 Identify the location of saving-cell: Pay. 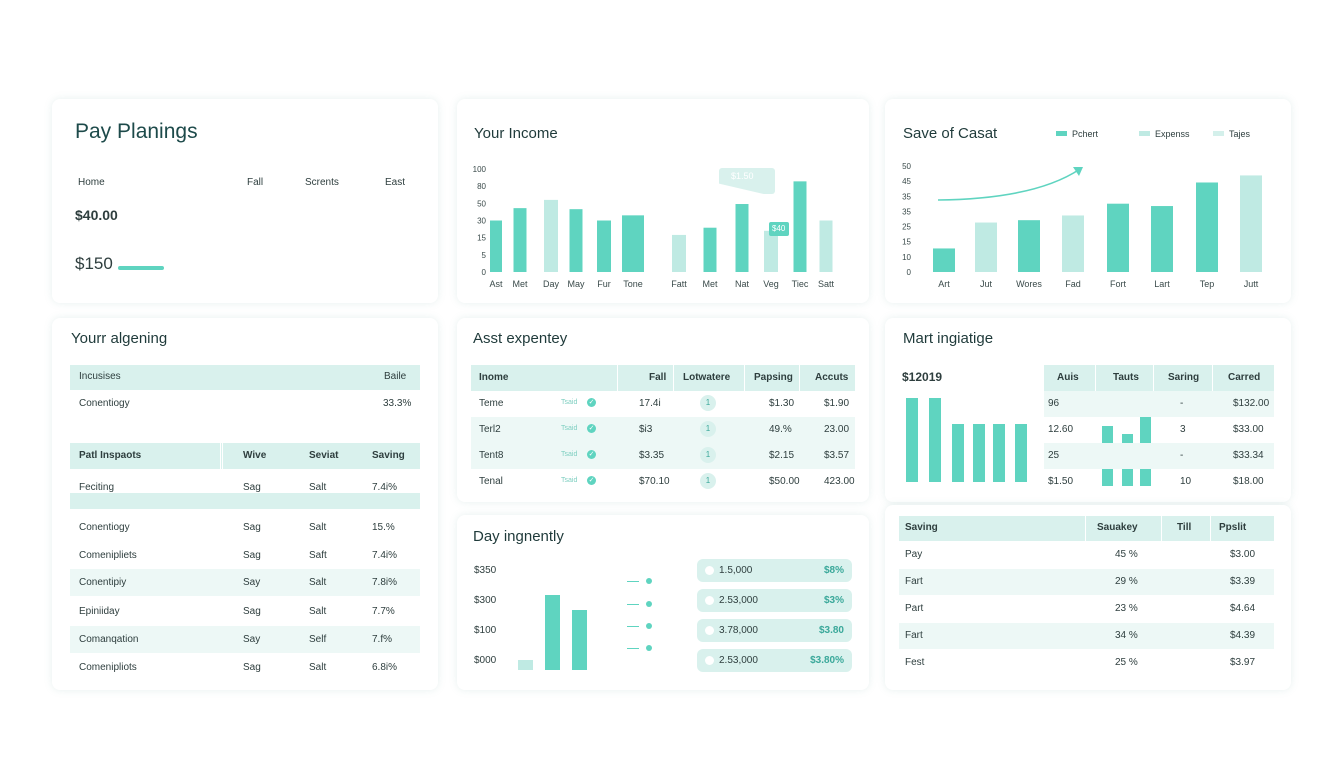
(914, 554).